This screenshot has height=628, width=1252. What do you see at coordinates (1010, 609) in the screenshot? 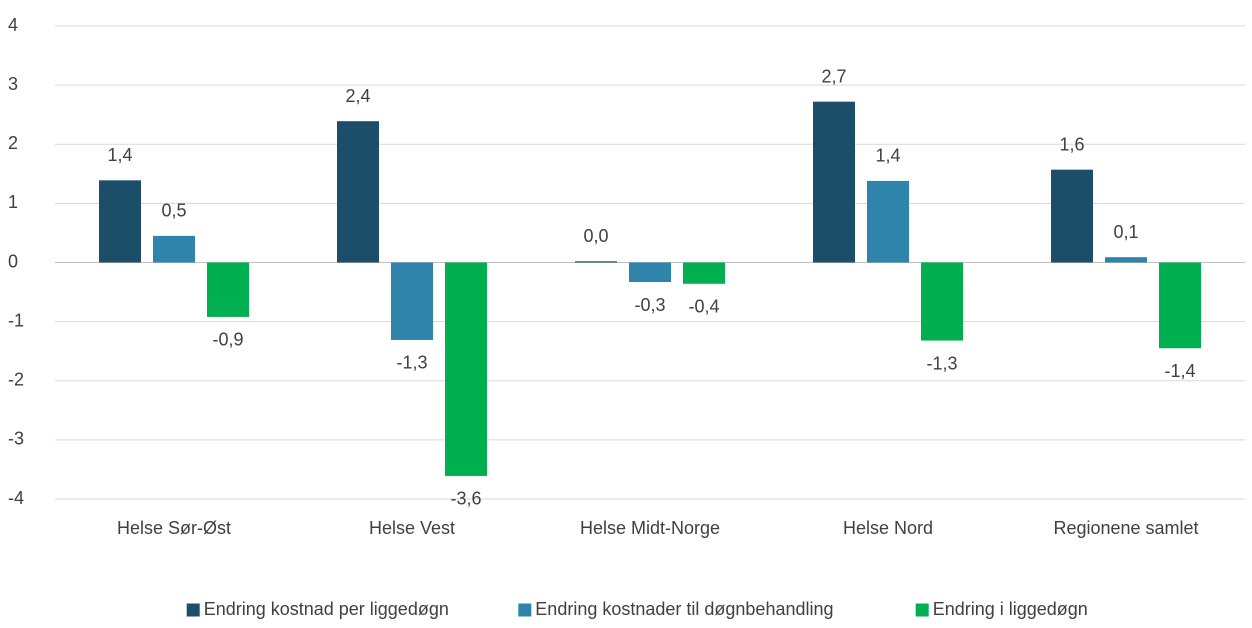
I see `legend-label: Endring i liggedøgn` at bounding box center [1010, 609].